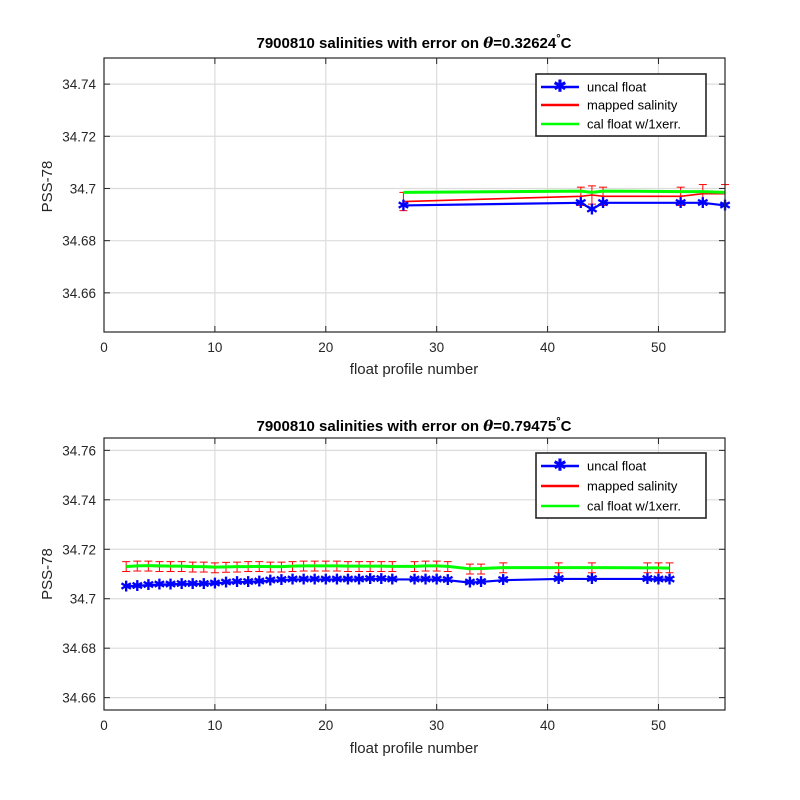 This screenshot has height=800, width=800. I want to click on x-tick-label: 20, so click(325, 347).